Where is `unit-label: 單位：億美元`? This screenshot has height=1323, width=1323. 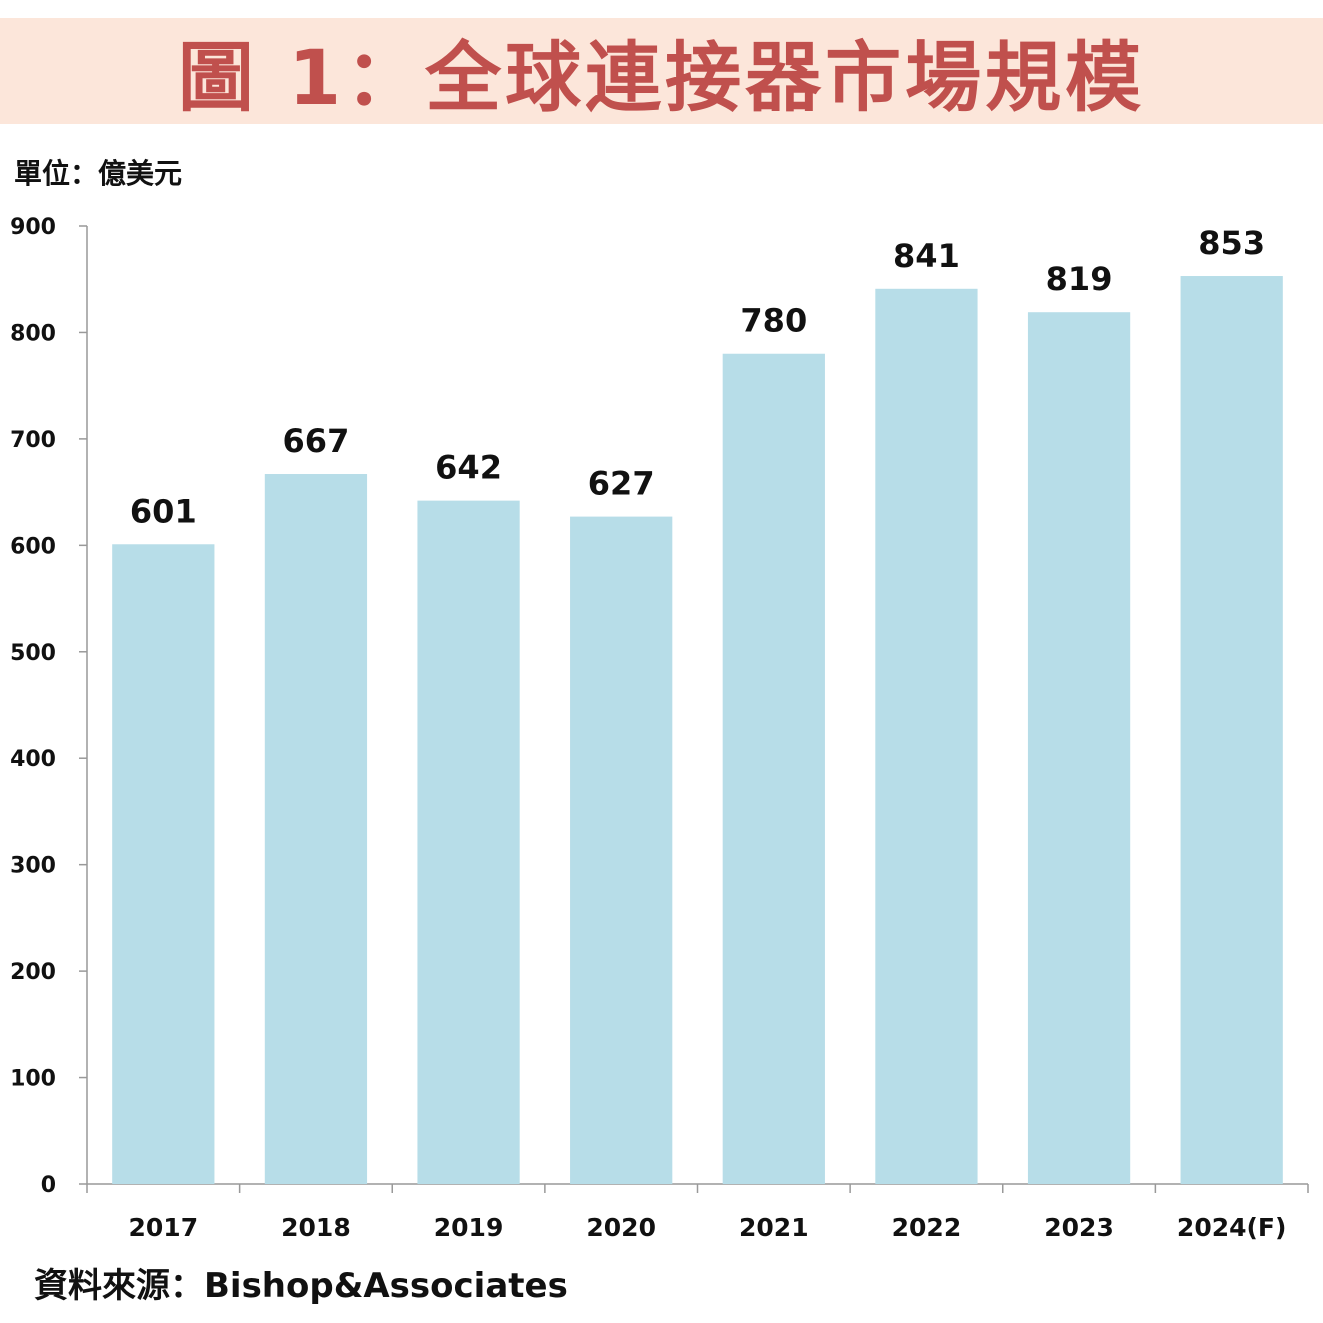
unit-label: 單位：億美元 is located at coordinates (98, 173).